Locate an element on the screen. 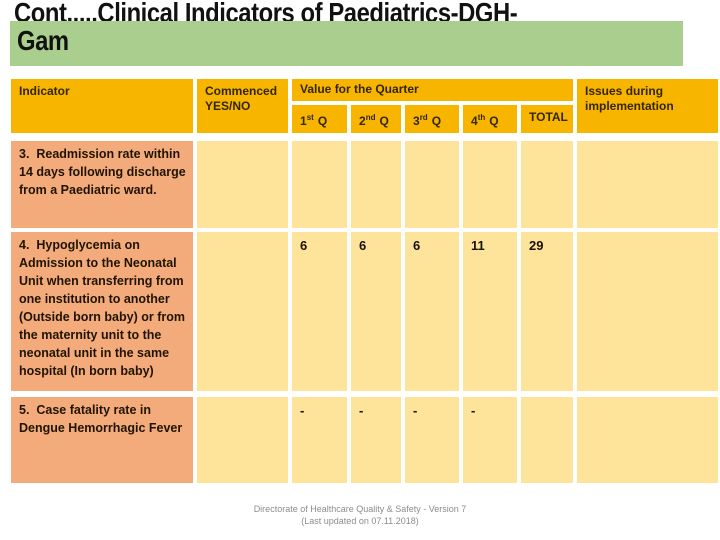 The width and height of the screenshot is (720, 540). row-dengue-q1: - is located at coordinates (319, 440).